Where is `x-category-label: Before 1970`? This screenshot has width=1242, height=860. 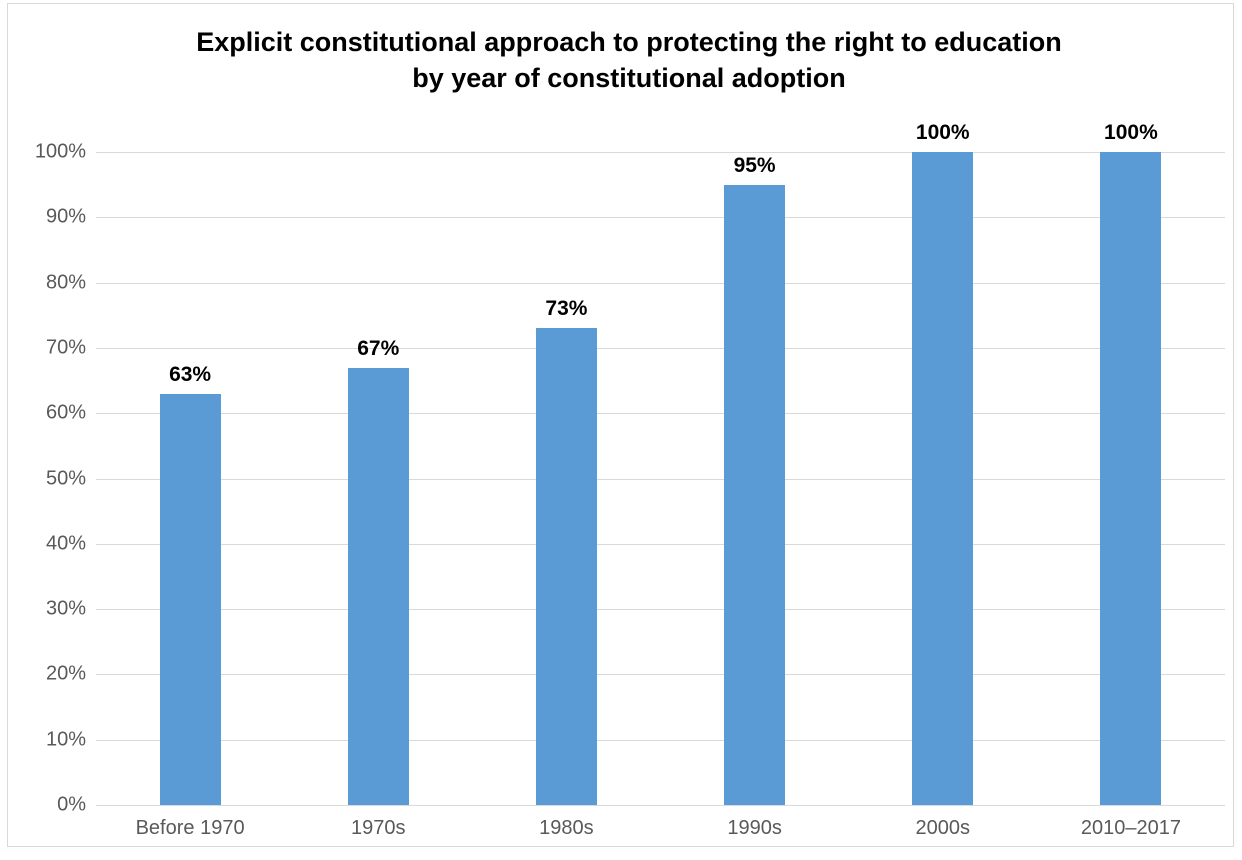 x-category-label: Before 1970 is located at coordinates (190, 828).